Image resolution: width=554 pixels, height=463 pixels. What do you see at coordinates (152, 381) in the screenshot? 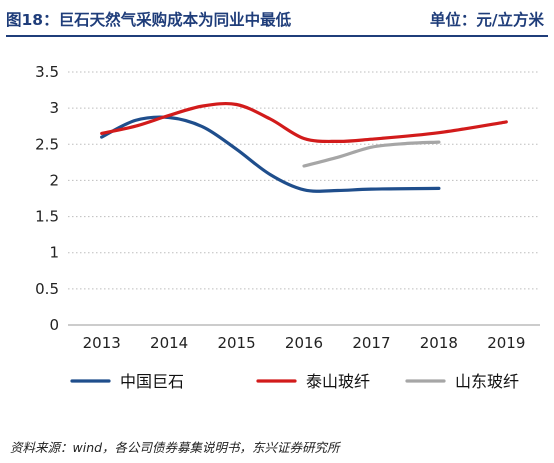
I see `legend-label: 中国巨石` at bounding box center [152, 381].